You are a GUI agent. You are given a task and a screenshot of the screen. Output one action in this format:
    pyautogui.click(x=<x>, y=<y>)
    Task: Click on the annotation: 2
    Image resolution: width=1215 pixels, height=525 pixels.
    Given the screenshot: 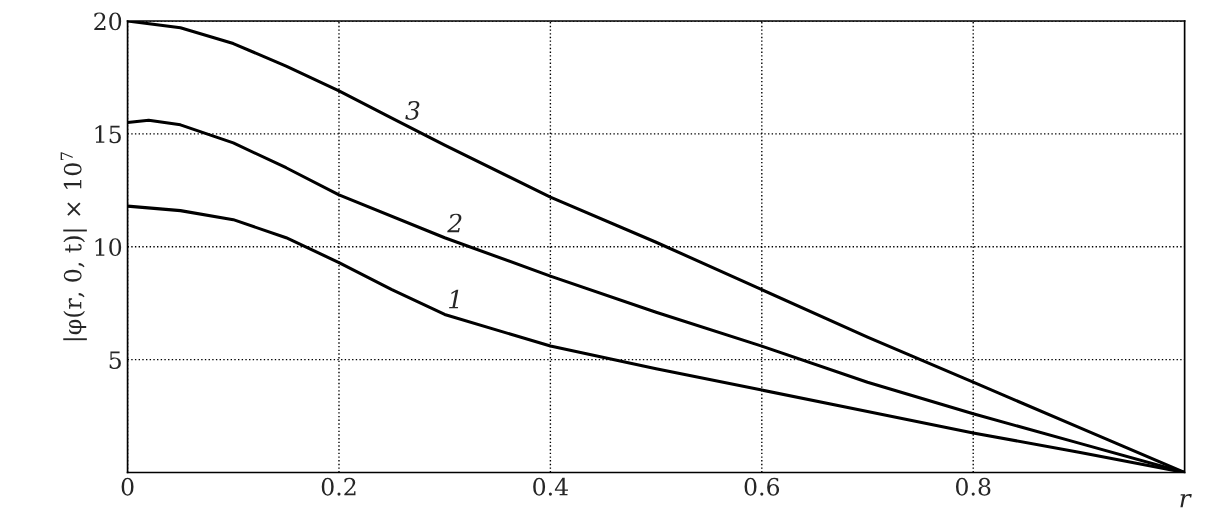 What is the action you would take?
    pyautogui.click(x=454, y=223)
    